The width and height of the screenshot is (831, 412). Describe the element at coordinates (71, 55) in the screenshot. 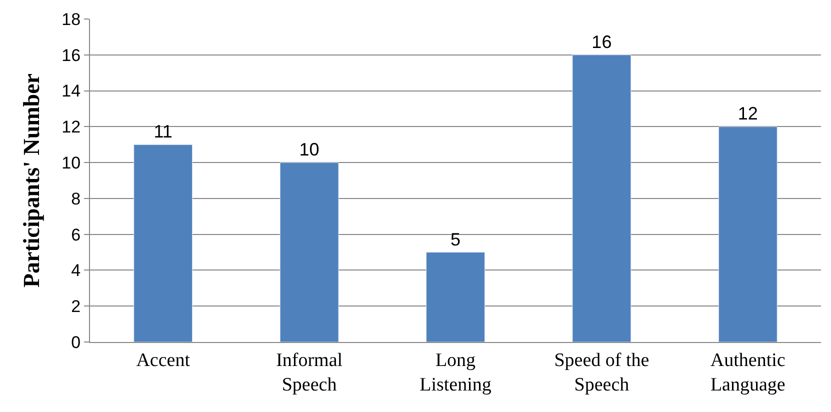

I see `y-tick-label: 16` at that location.